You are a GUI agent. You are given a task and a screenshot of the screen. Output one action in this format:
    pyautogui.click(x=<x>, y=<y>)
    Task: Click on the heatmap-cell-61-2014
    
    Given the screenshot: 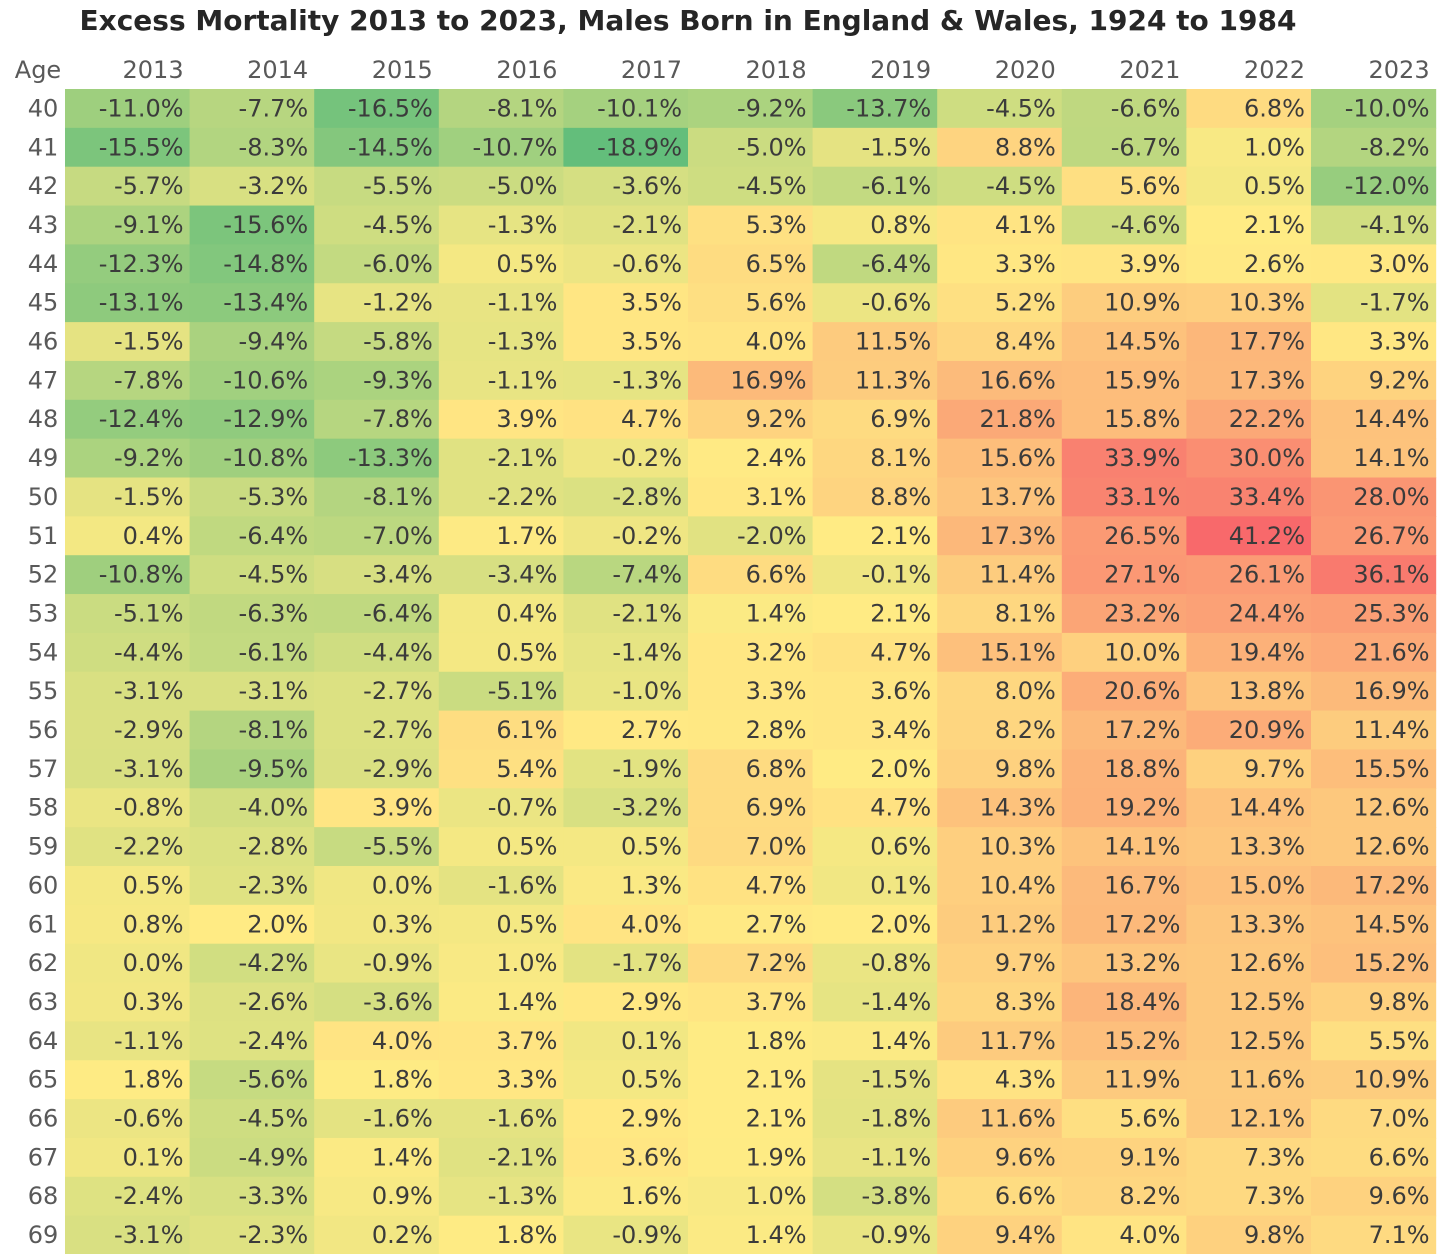 What is the action you would take?
    pyautogui.click(x=252, y=924)
    